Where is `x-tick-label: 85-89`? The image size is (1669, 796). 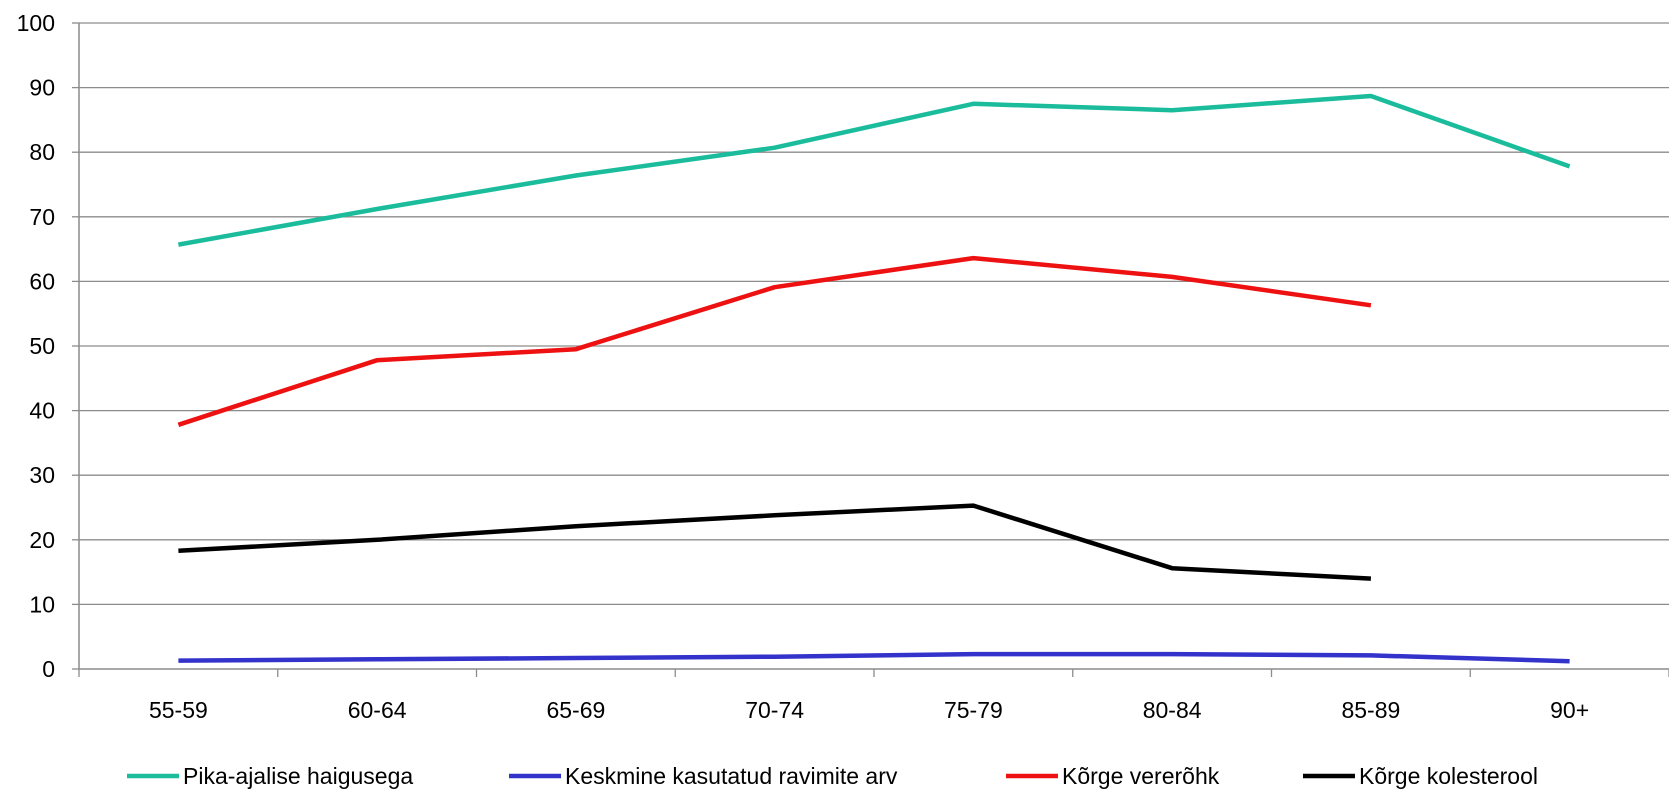
x-tick-label: 85-89 is located at coordinates (1370, 710).